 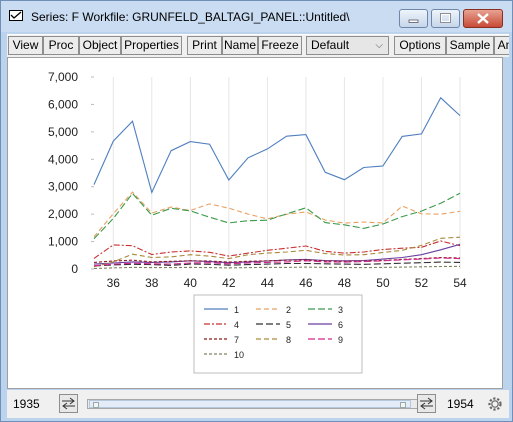 I want to click on legend-label-3: 3, so click(x=340, y=310).